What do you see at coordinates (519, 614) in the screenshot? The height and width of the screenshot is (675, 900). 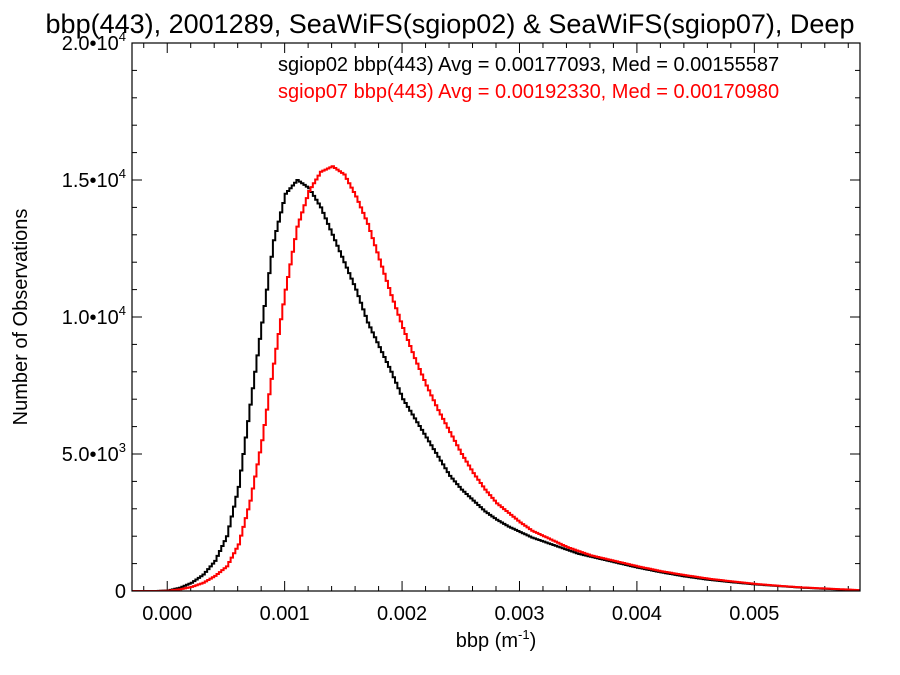 I see `x-tick-label: 0.003` at bounding box center [519, 614].